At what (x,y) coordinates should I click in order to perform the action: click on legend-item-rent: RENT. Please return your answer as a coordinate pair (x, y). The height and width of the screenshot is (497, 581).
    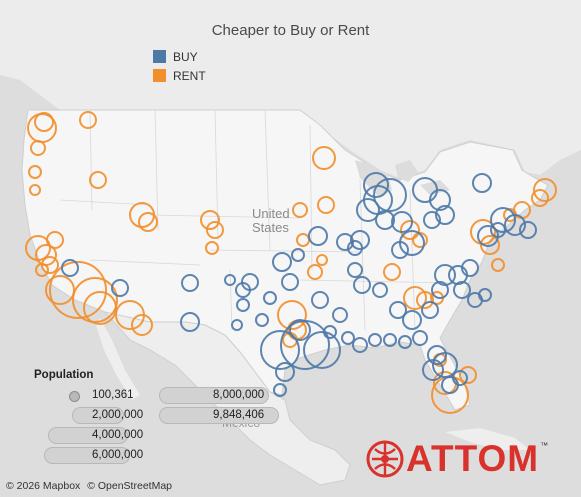
    Looking at the image, I should click on (179, 75).